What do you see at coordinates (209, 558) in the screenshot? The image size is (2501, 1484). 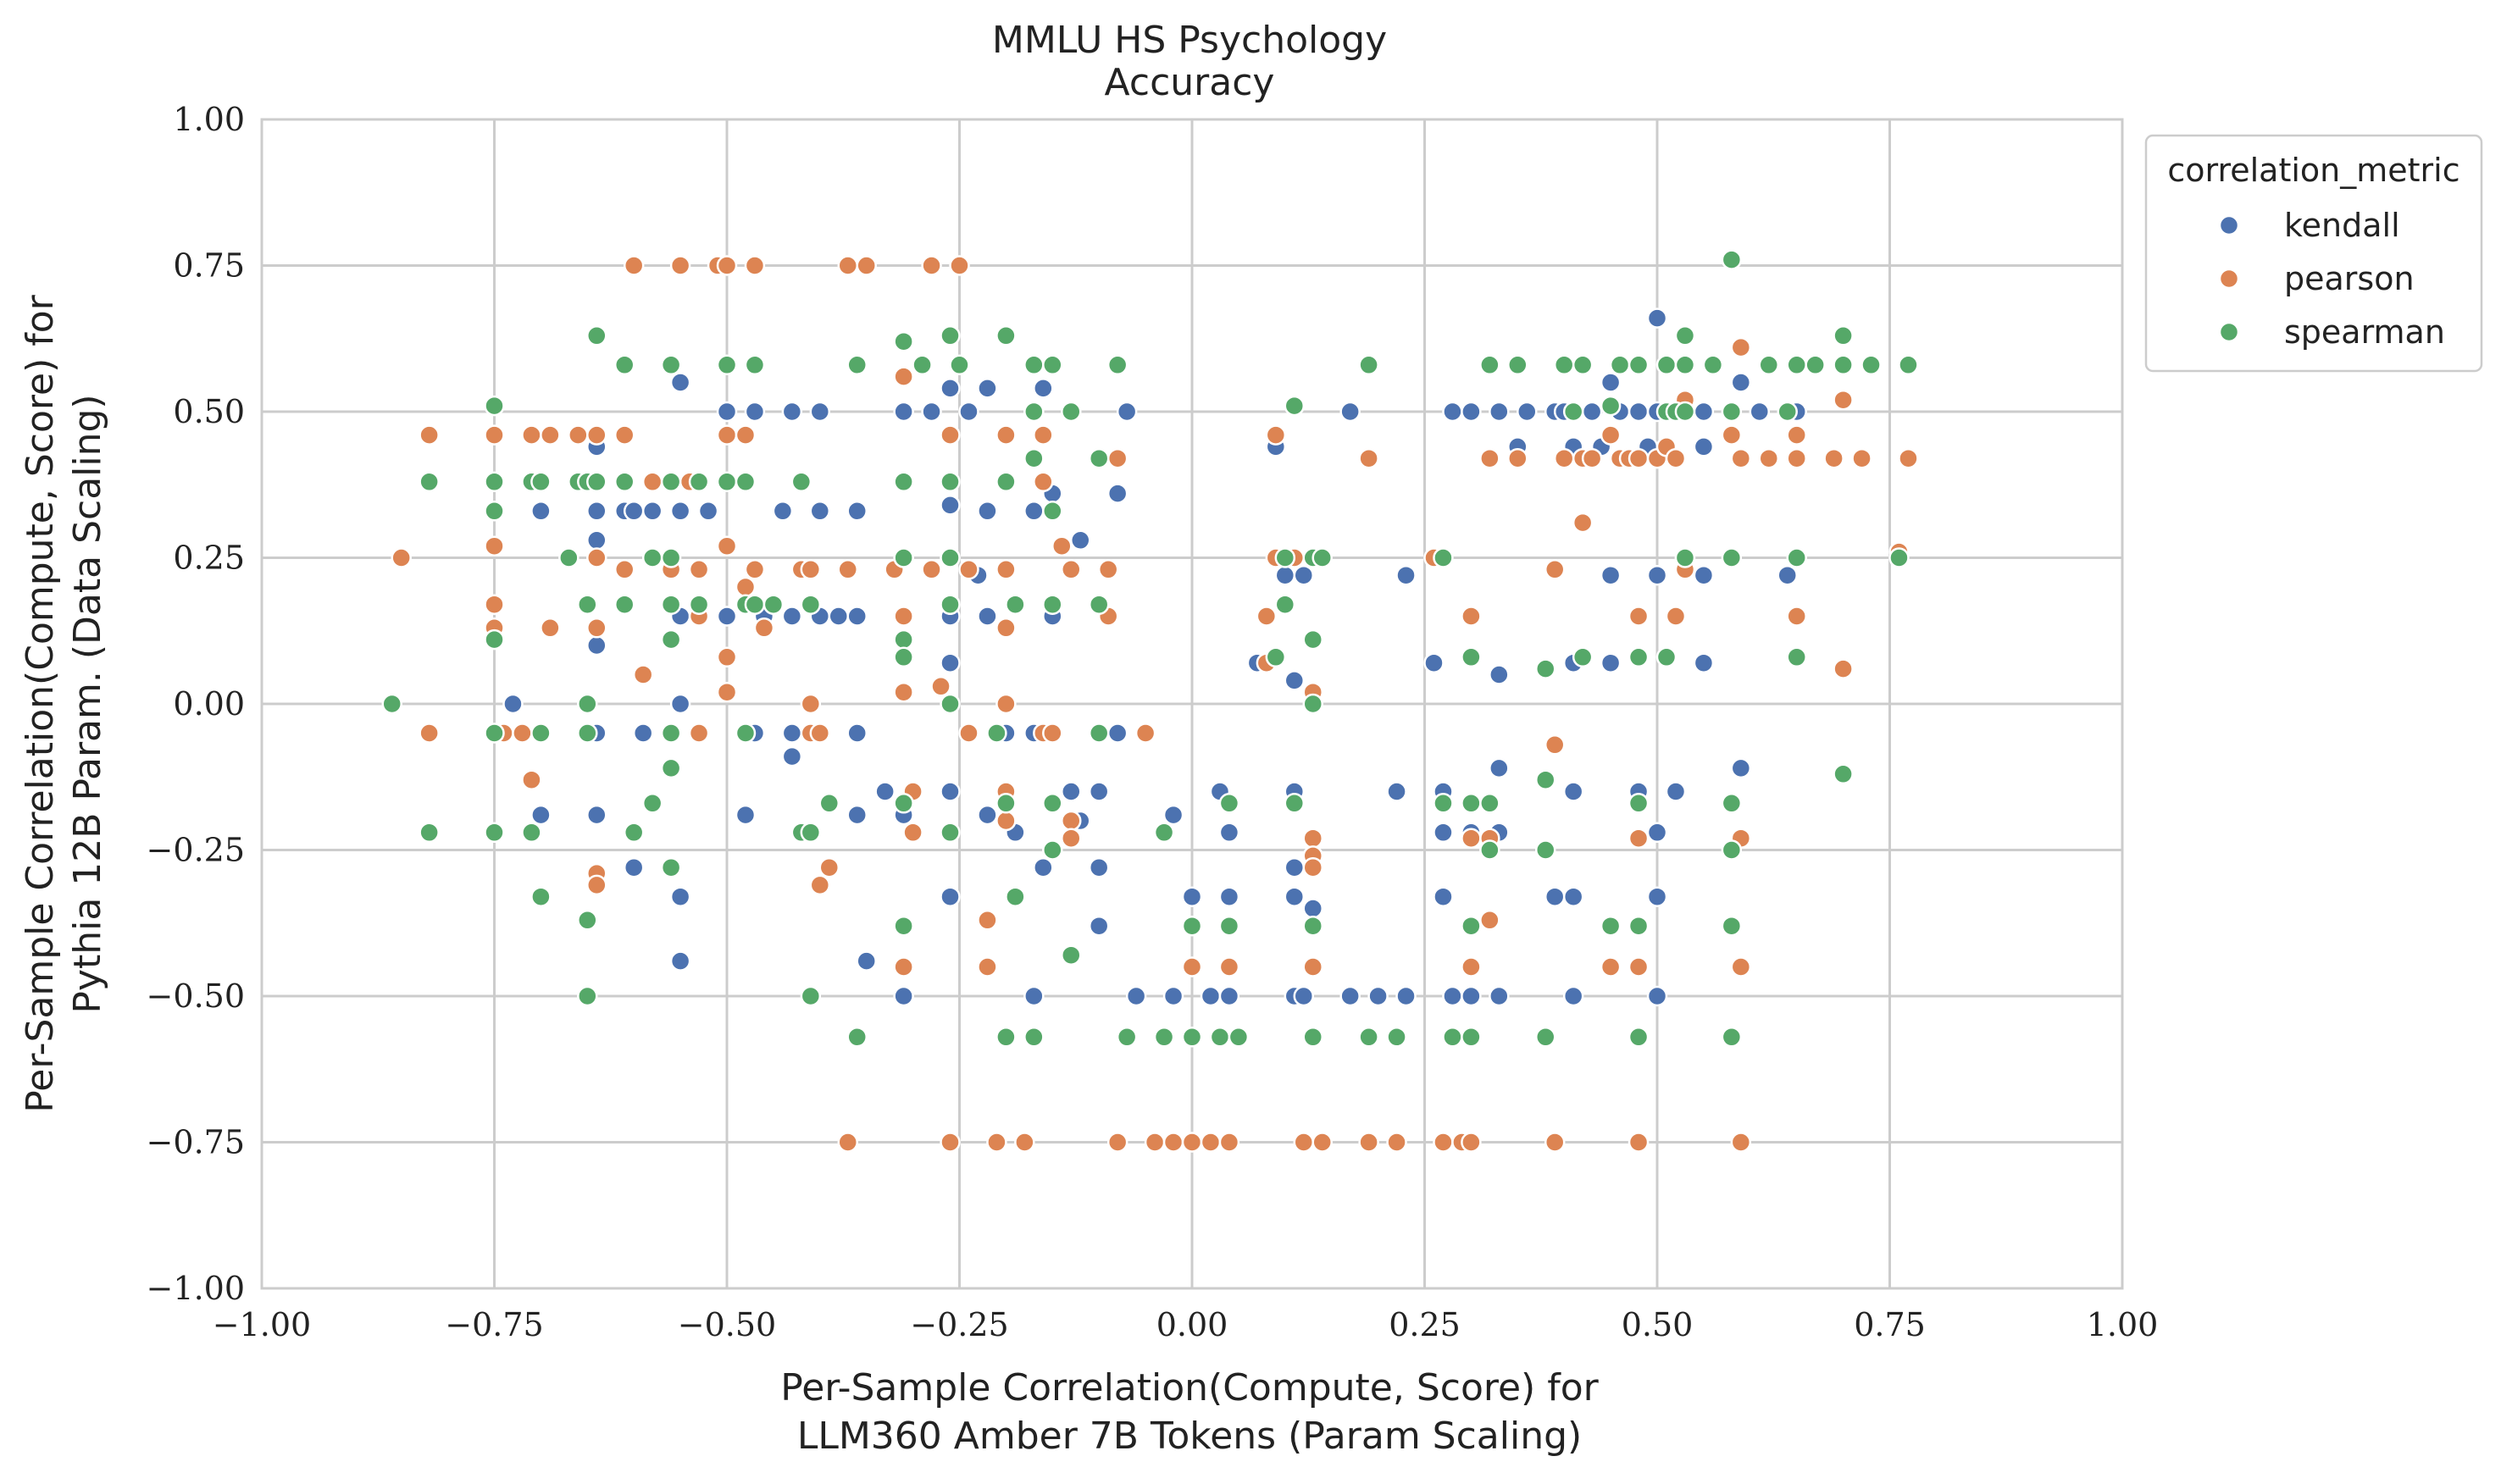 I see `y-tick-label: 0.25` at bounding box center [209, 558].